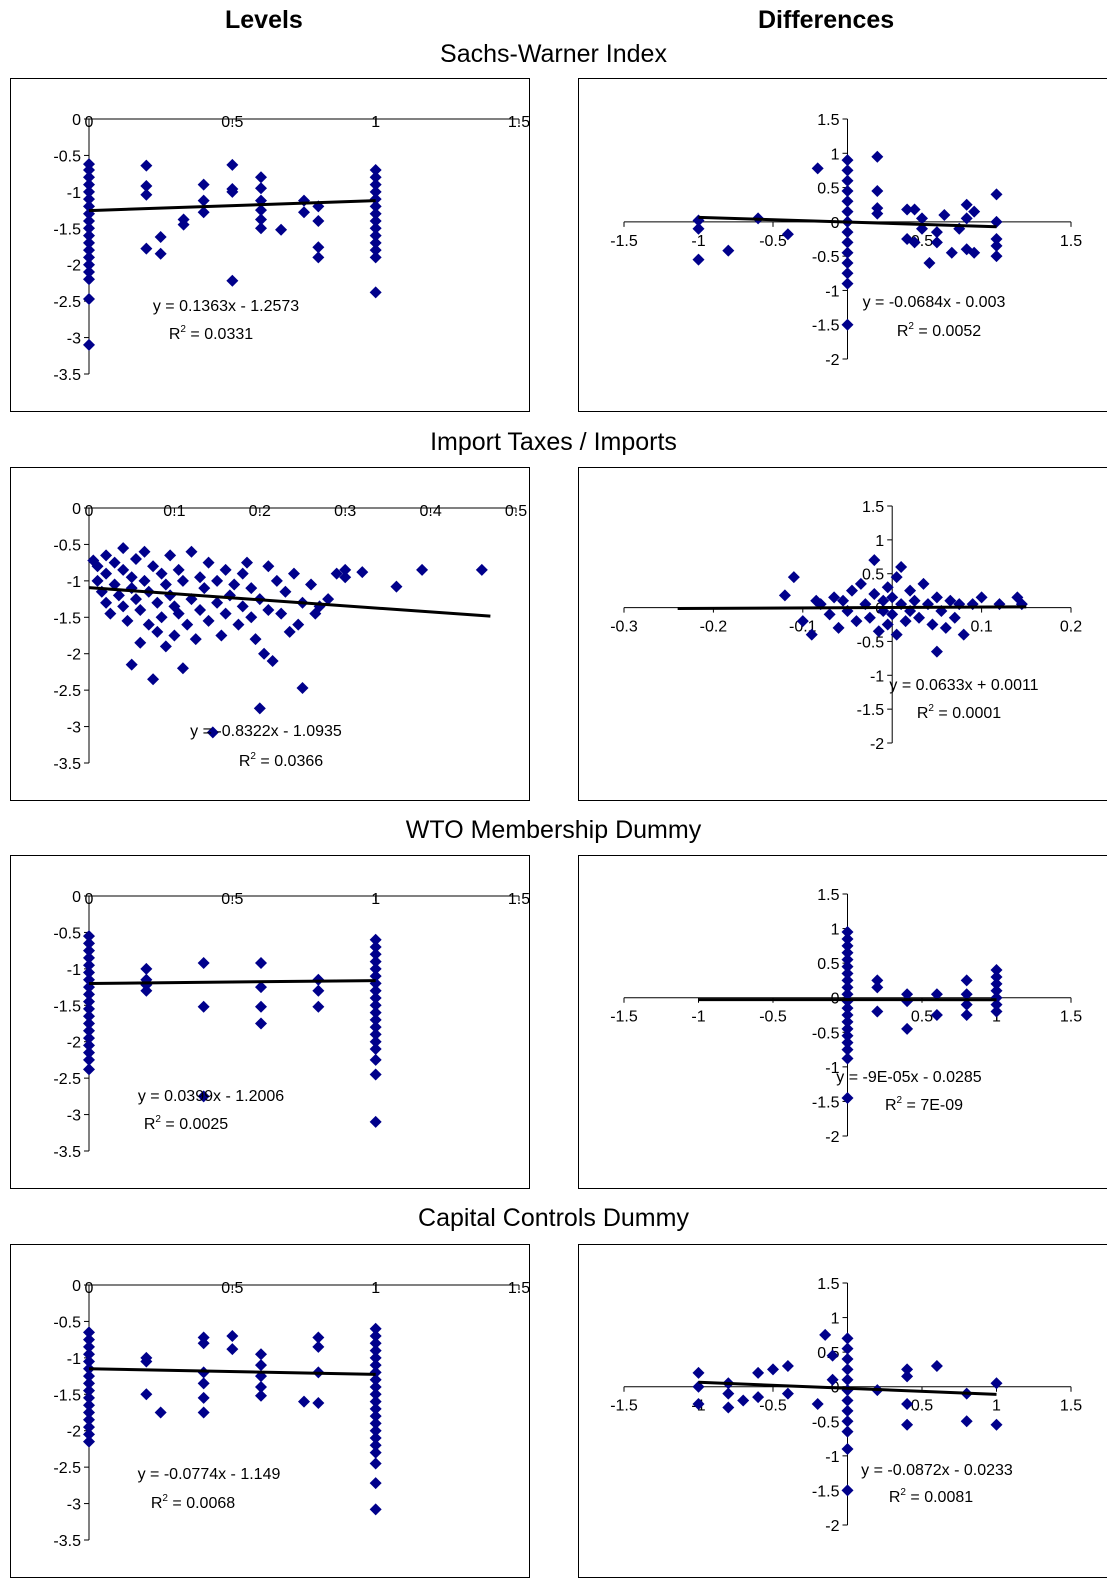 Image resolution: width=1107 pixels, height=1589 pixels. I want to click on differences-column-header: Differences, so click(826, 20).